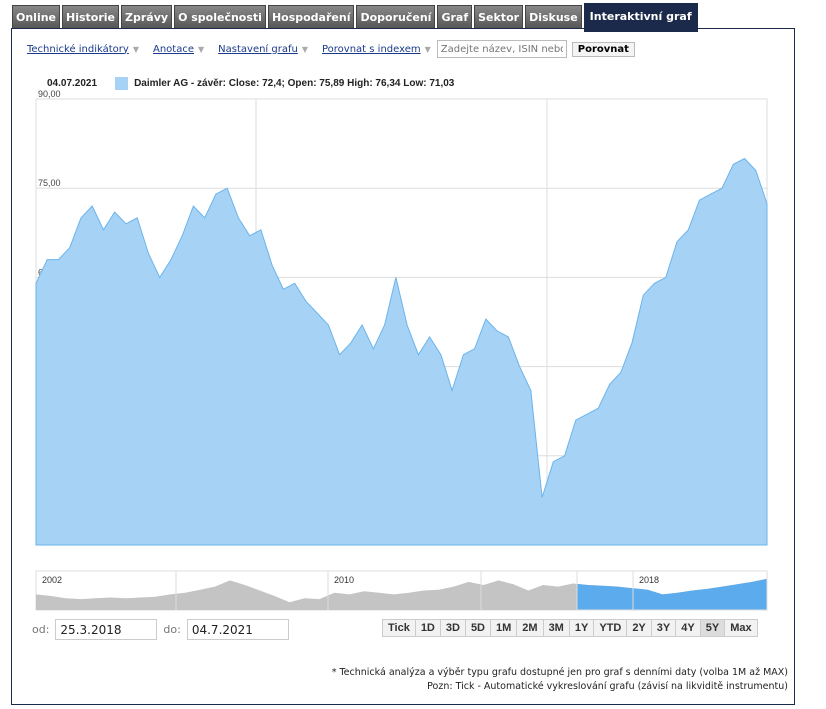  Describe the element at coordinates (52, 580) in the screenshot. I see `navigator-year-label: 2002` at that location.